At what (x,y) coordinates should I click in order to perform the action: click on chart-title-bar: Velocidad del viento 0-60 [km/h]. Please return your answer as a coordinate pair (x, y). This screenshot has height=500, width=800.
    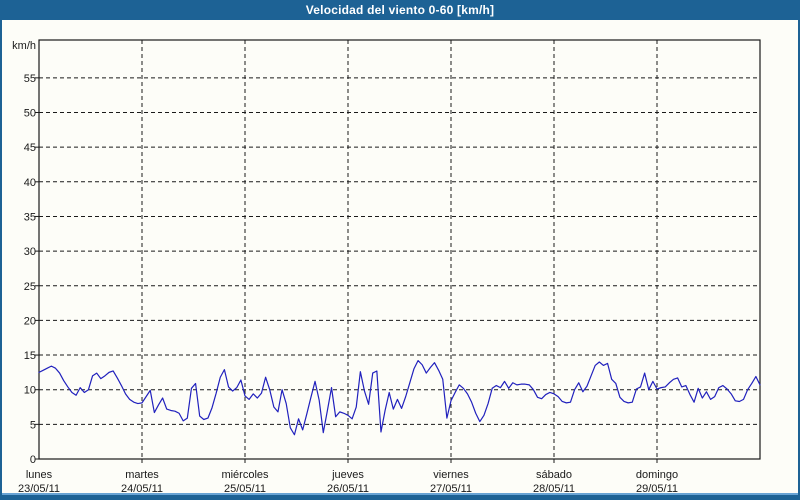
    Looking at the image, I should click on (400, 10).